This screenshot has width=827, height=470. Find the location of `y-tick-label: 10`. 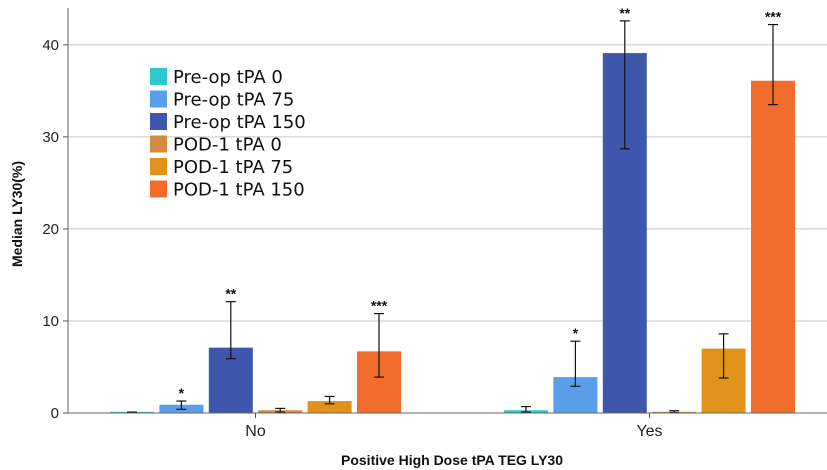

y-tick-label: 10 is located at coordinates (50, 321).